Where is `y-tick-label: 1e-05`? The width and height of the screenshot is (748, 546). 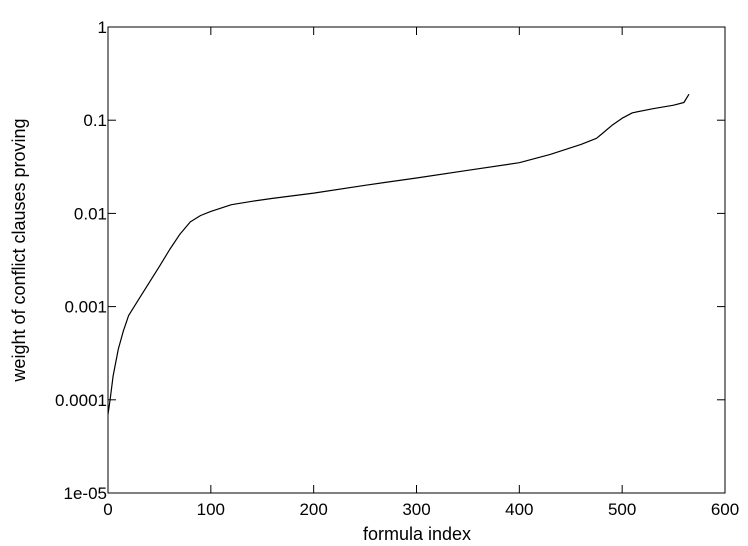 y-tick-label: 1e-05 is located at coordinates (85, 493).